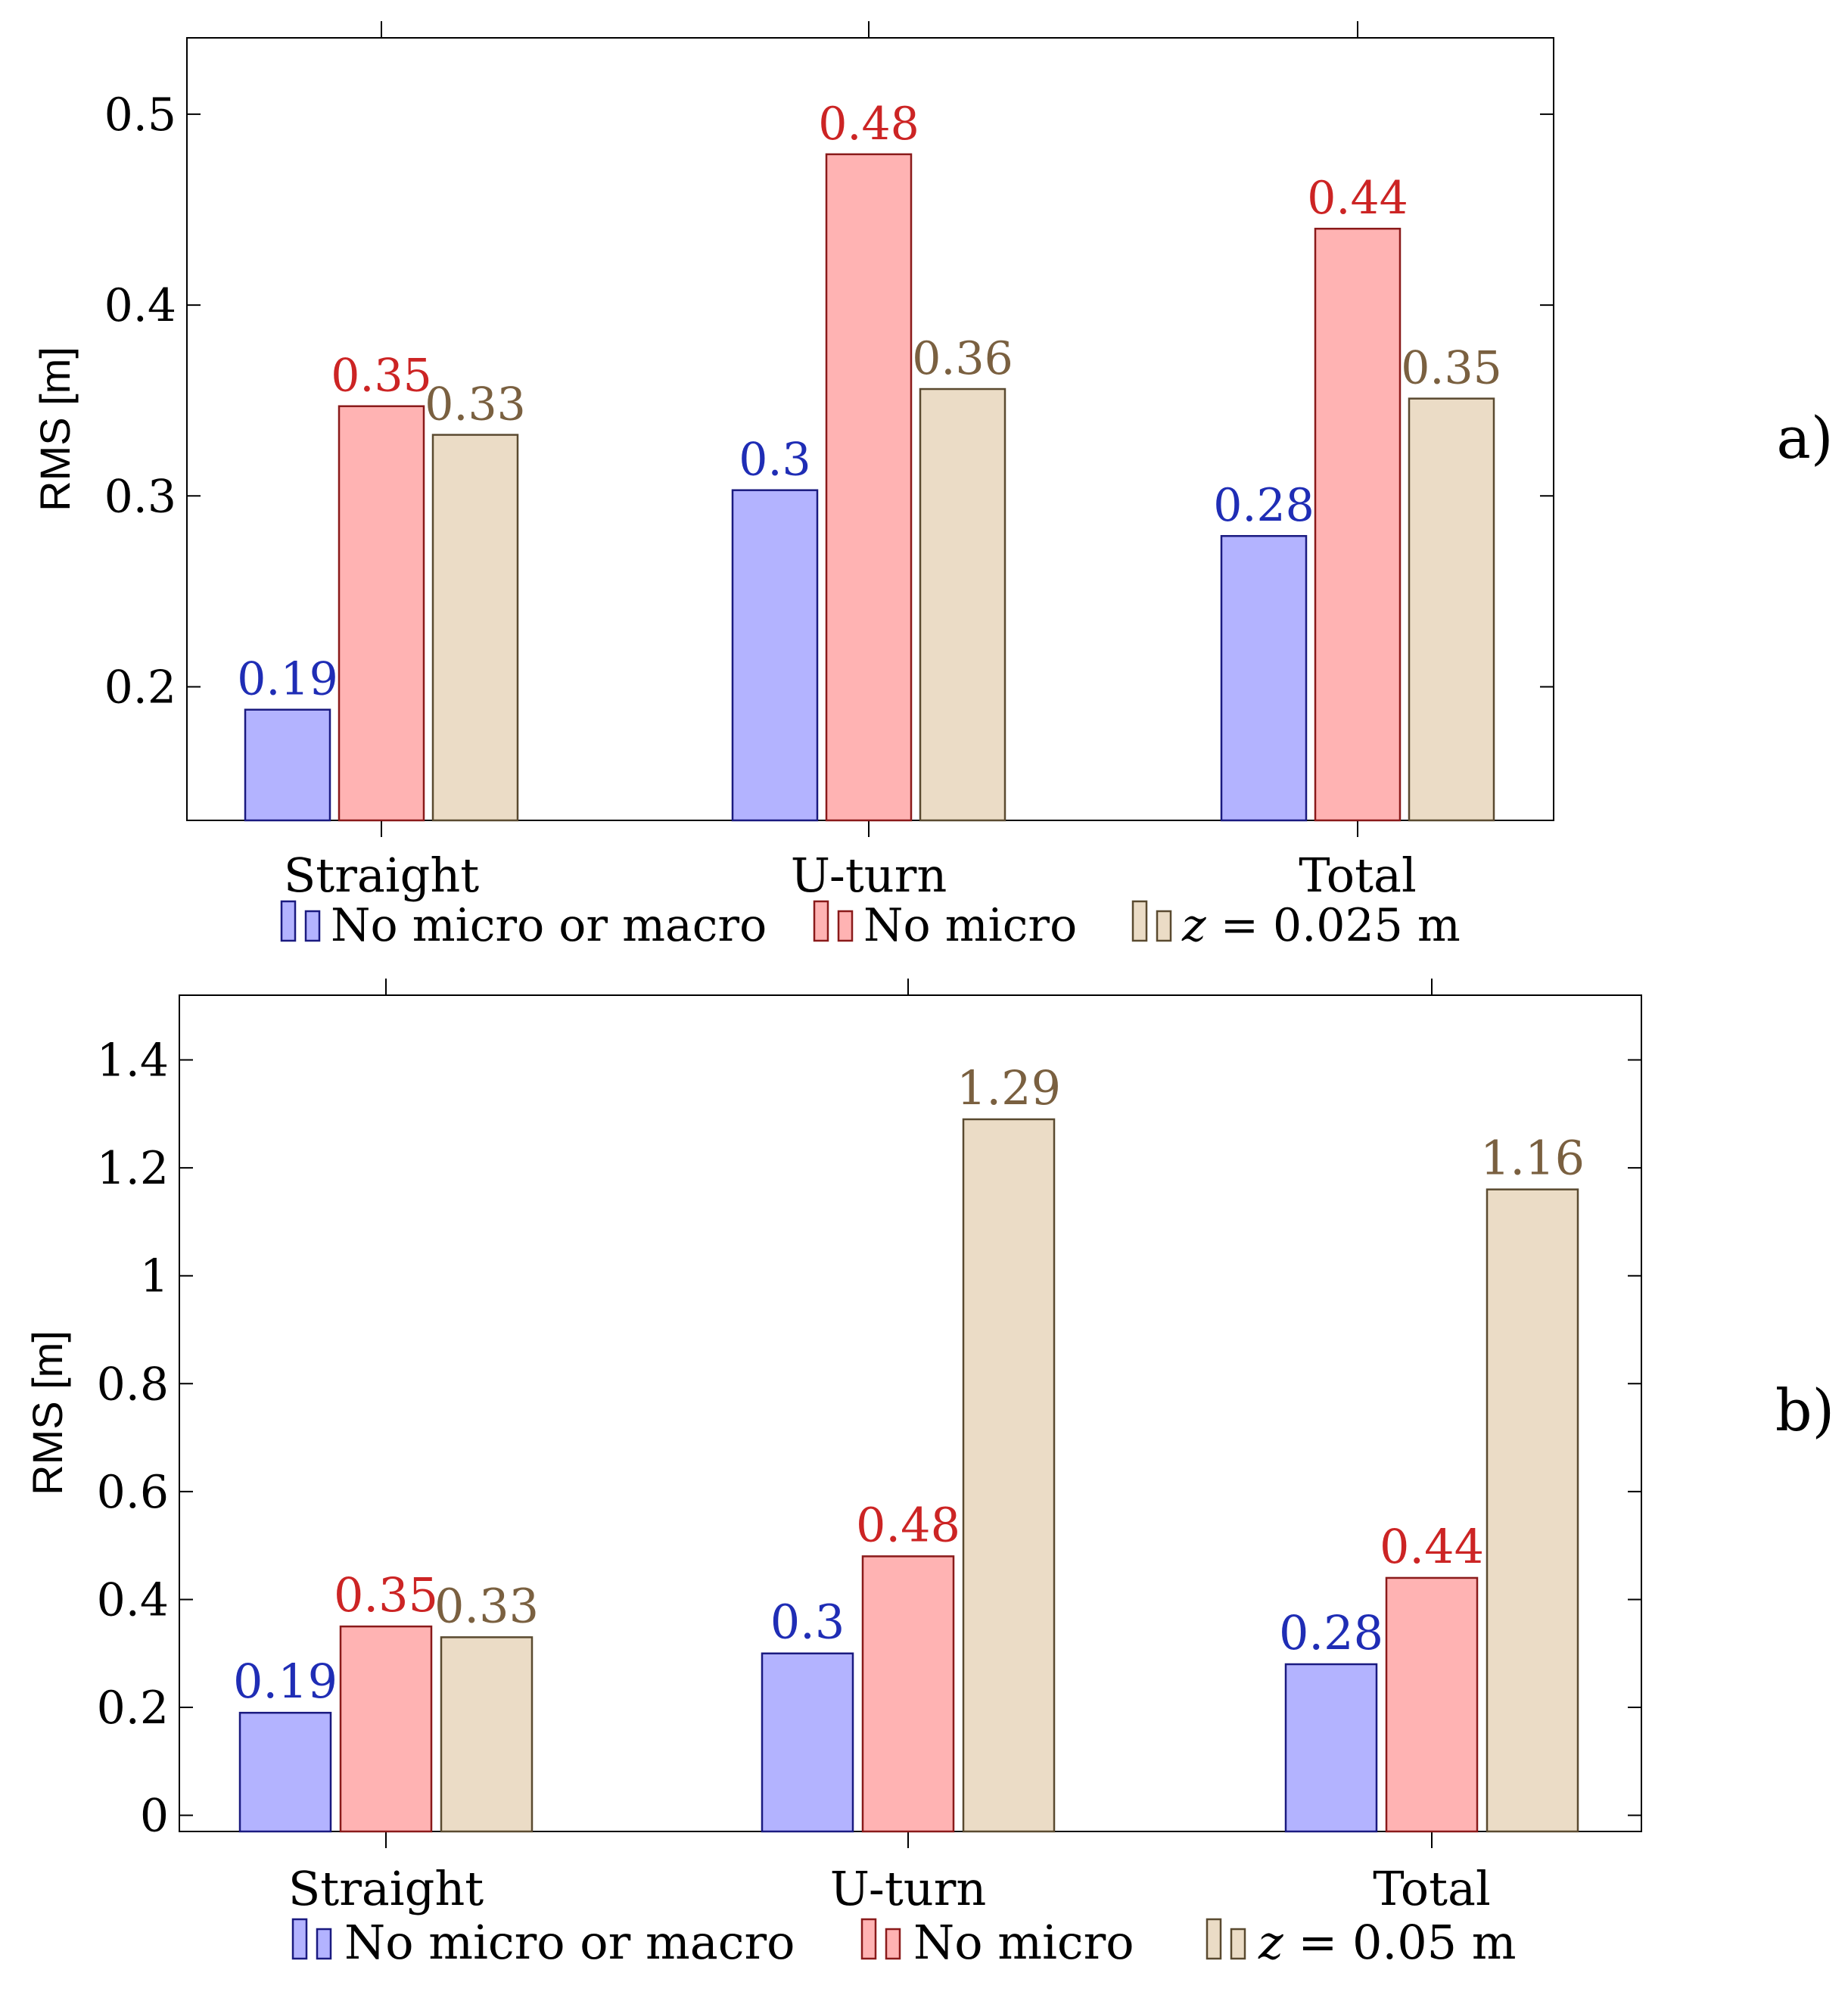 This screenshot has width=1848, height=2001. I want to click on panel-label: b), so click(1804, 1410).